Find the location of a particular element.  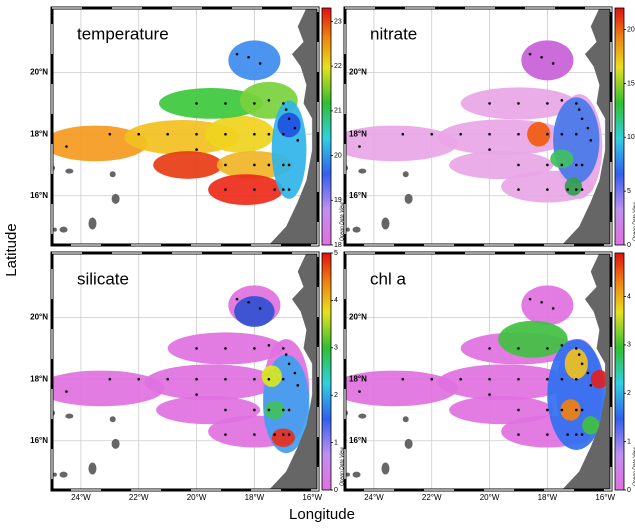

colorbar-tick-label: 20 is located at coordinates (631, 29).